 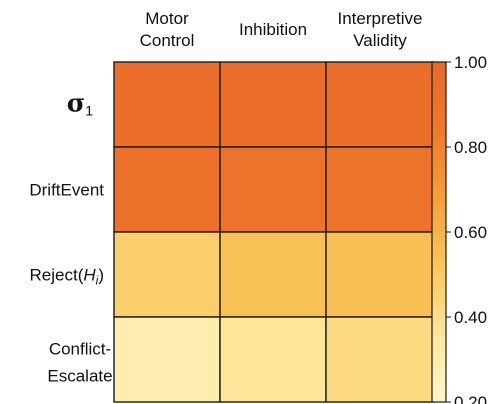 What do you see at coordinates (470, 62) in the screenshot?
I see `colorbar-tick-label: 1.00` at bounding box center [470, 62].